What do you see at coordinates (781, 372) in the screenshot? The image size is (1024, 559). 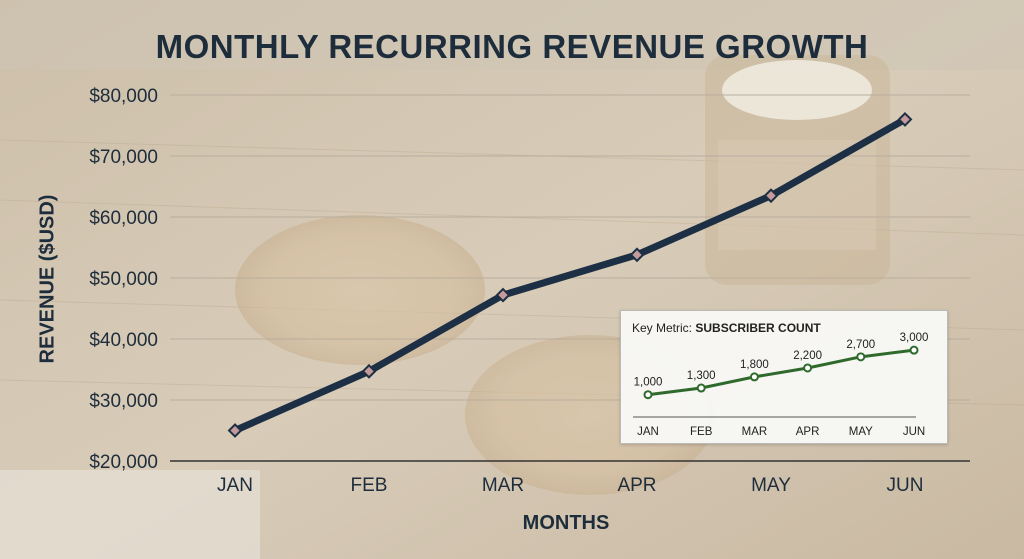 I see `subscriber-series-line` at bounding box center [781, 372].